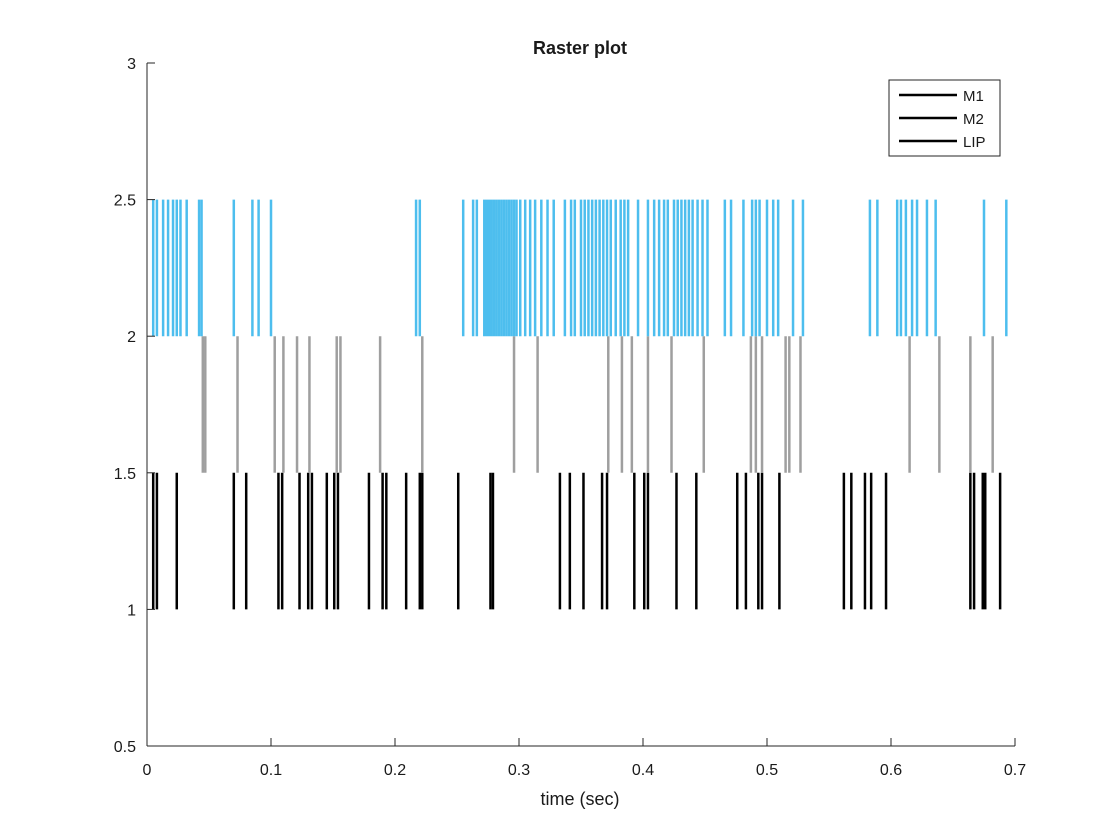 The width and height of the screenshot is (1120, 840). Describe the element at coordinates (1015, 770) in the screenshot. I see `x-tick-label: 0.7` at that location.